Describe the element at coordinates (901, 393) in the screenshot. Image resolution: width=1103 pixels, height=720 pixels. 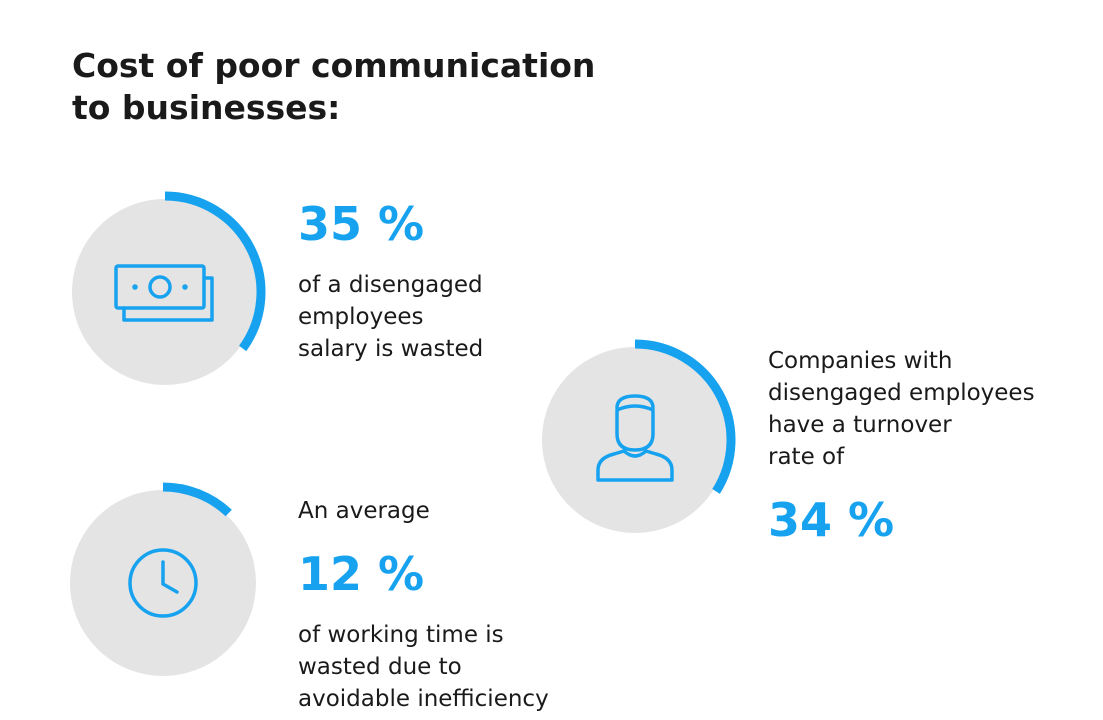
I see `stat-text: disengaged employees` at that location.